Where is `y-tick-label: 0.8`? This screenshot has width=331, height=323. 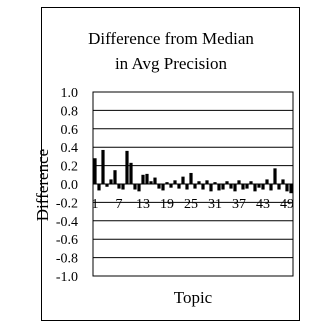 y-tick-label: 0.8 is located at coordinates (70, 111).